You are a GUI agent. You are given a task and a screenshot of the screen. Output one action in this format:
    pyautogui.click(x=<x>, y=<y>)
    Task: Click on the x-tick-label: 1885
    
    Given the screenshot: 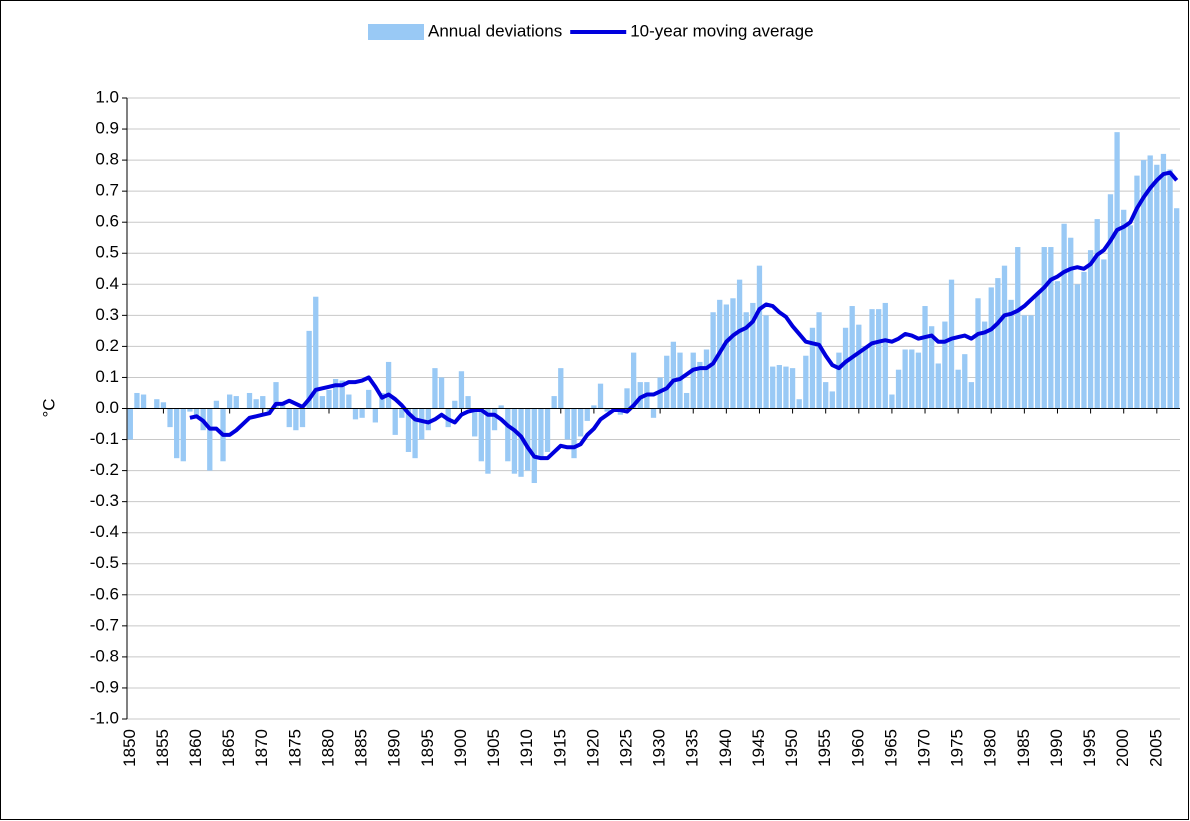 What is the action you would take?
    pyautogui.click(x=361, y=748)
    